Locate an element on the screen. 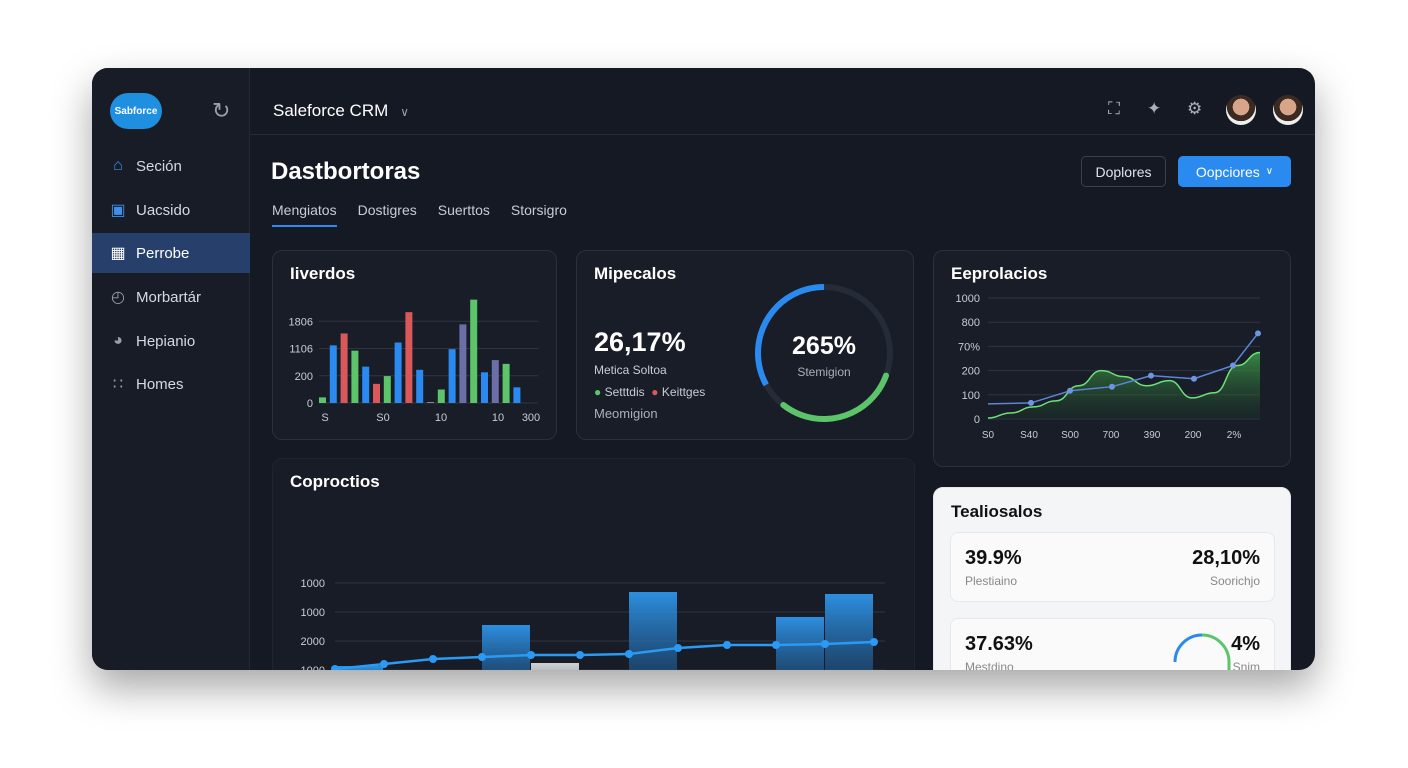  refresh-icon: ↻ is located at coordinates (221, 110).